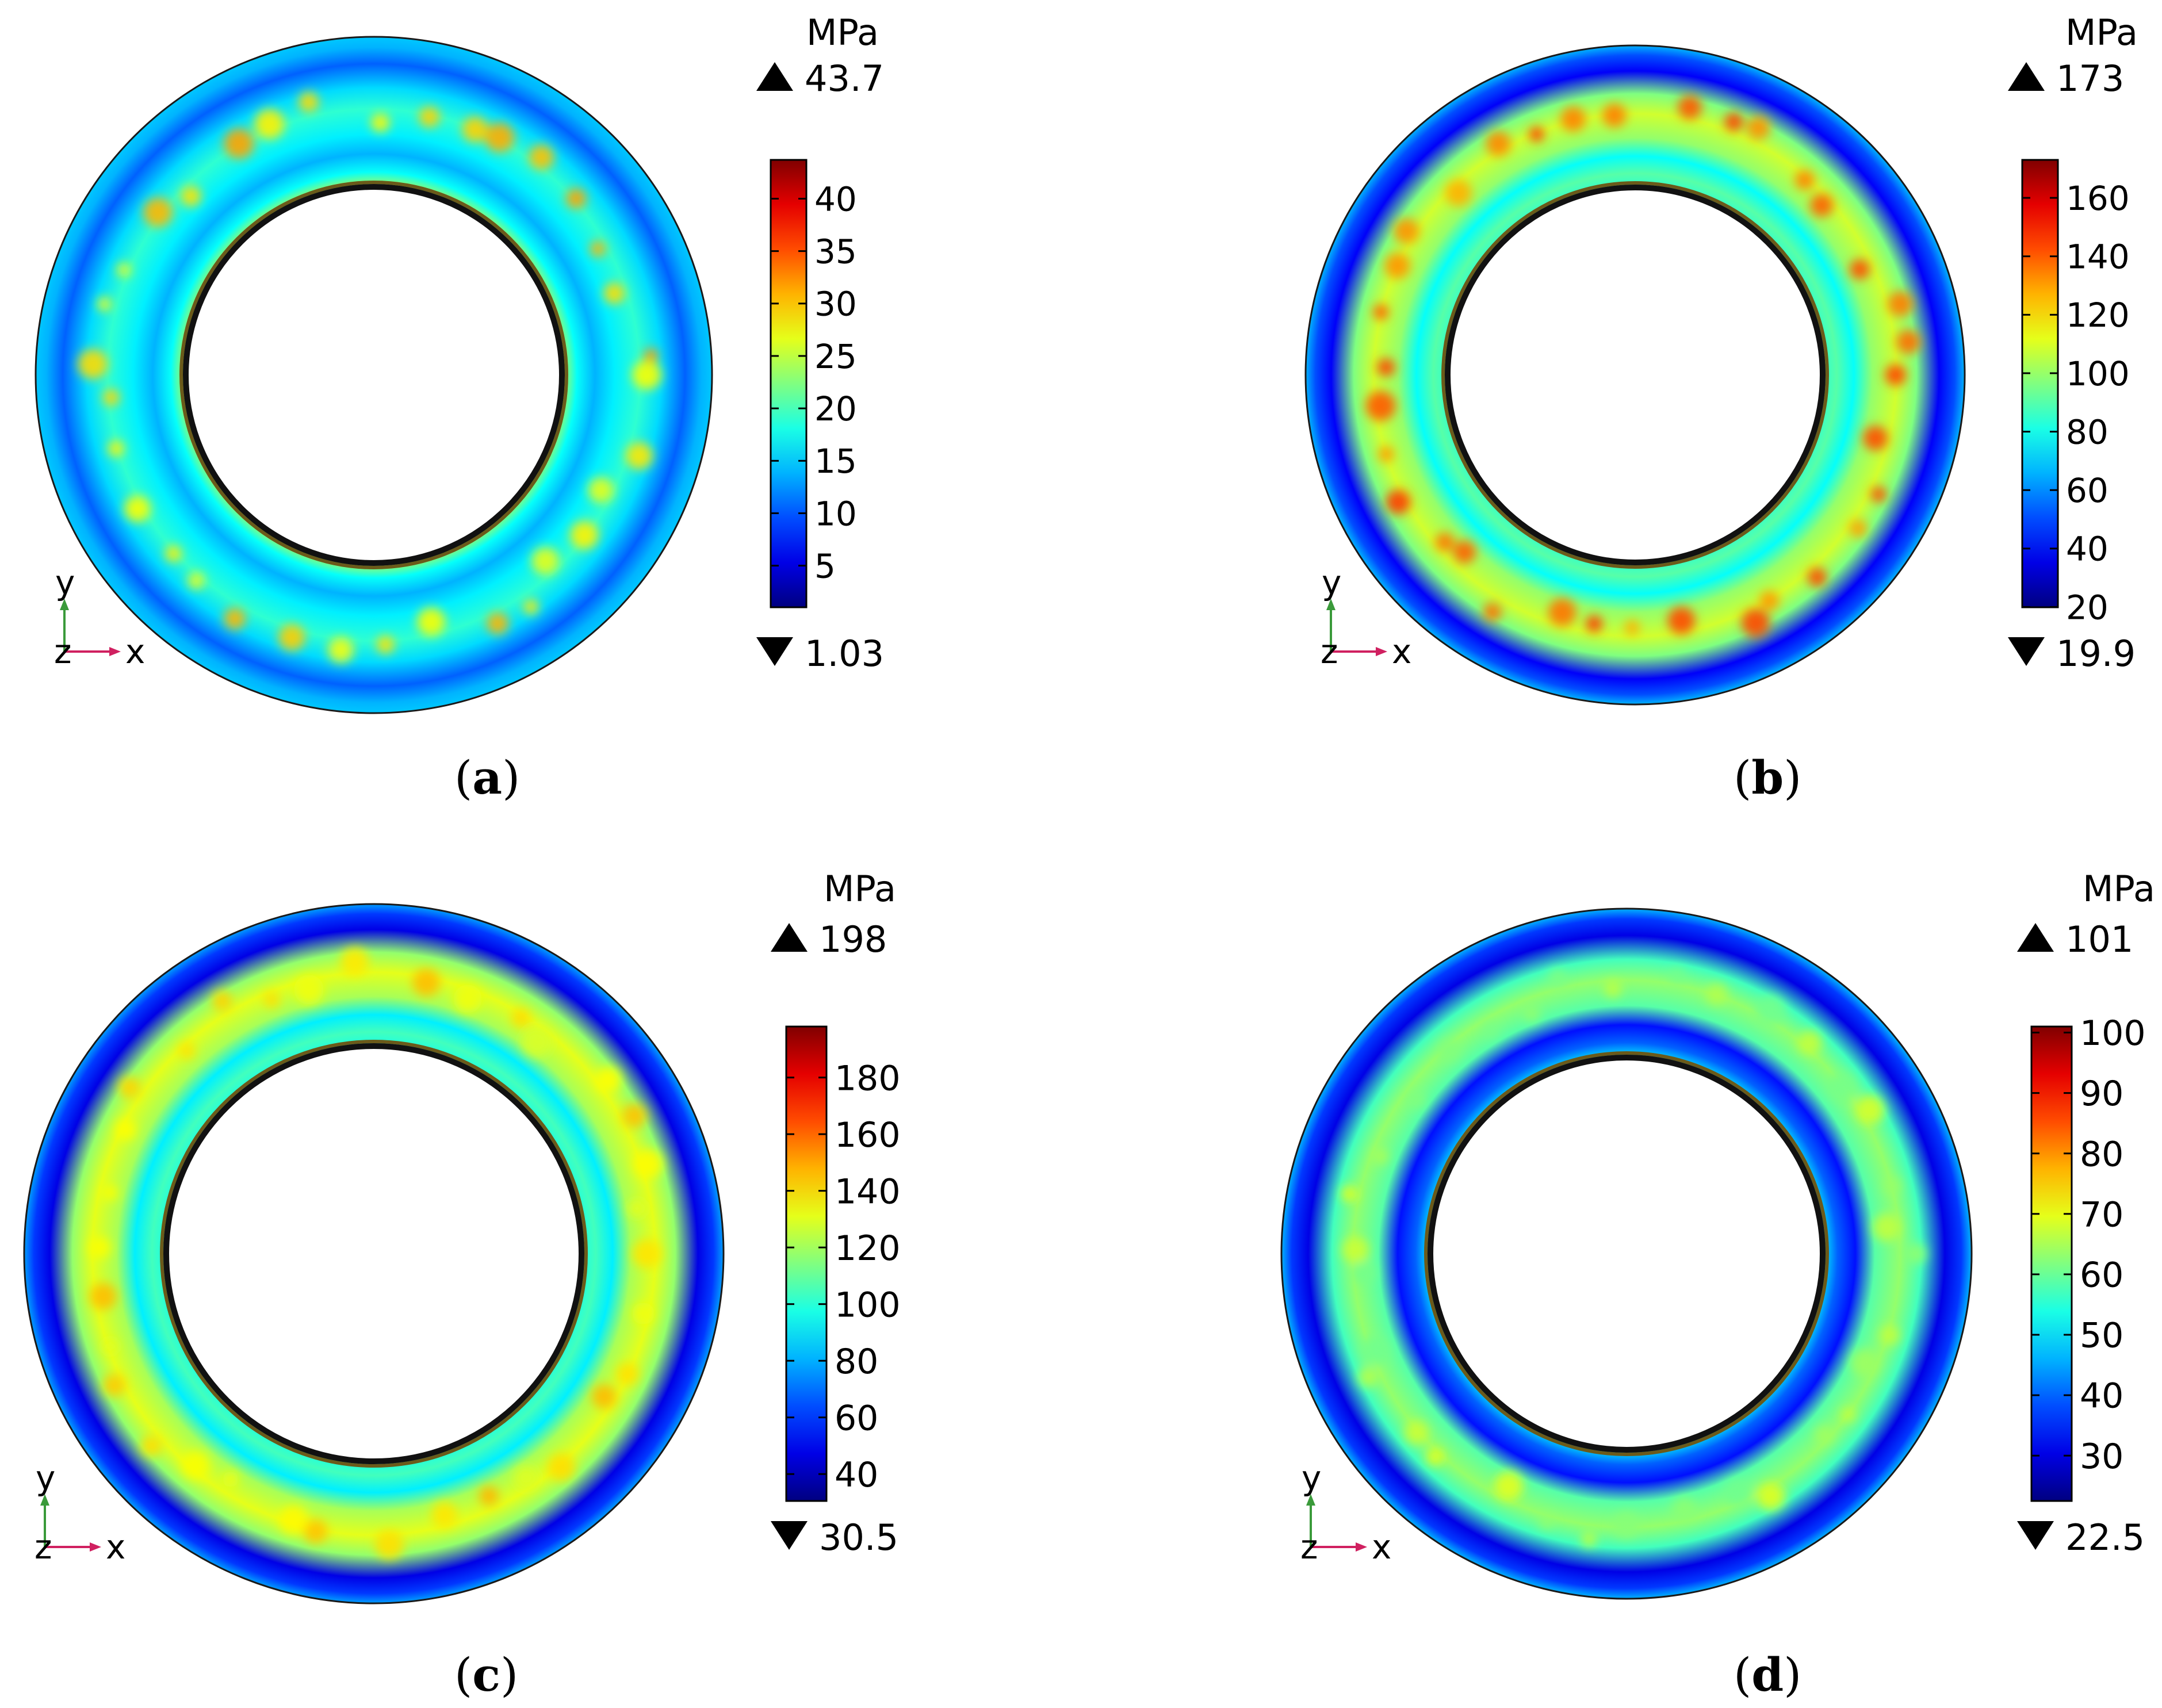  I want to click on min-value: 1.03, so click(844, 654).